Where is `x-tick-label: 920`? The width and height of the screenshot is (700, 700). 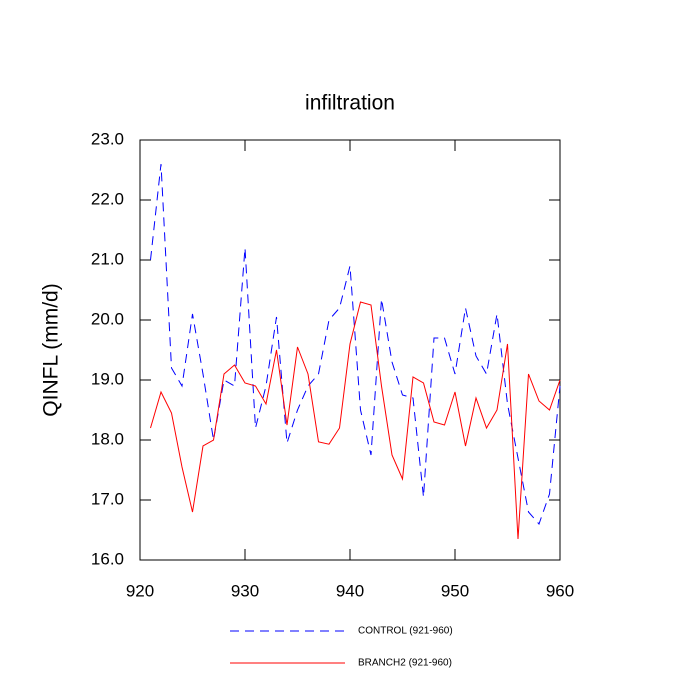
x-tick-label: 920 is located at coordinates (140, 590).